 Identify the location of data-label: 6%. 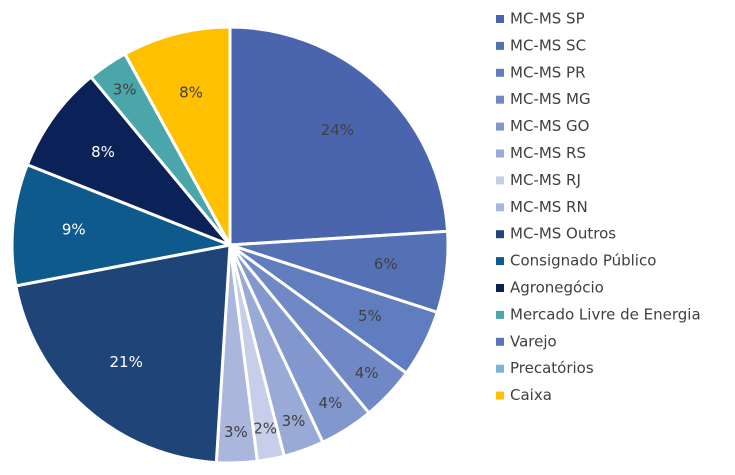
(386, 264).